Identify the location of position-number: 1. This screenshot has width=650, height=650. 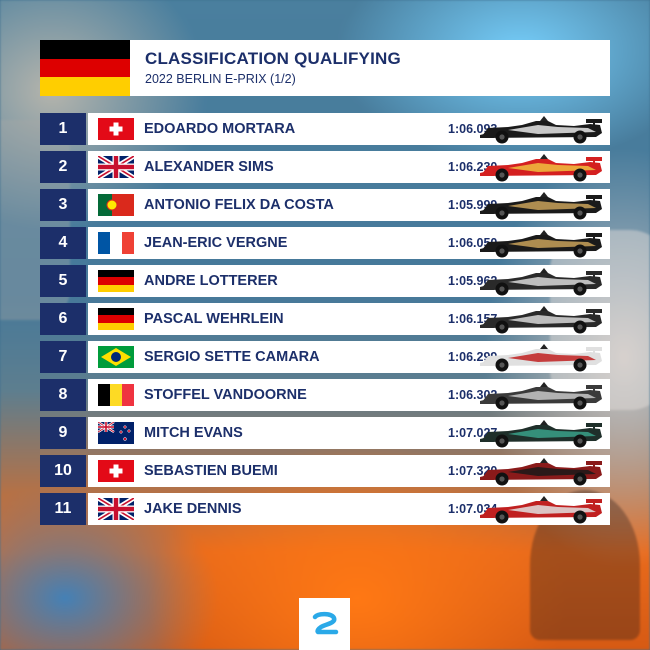
(63, 129).